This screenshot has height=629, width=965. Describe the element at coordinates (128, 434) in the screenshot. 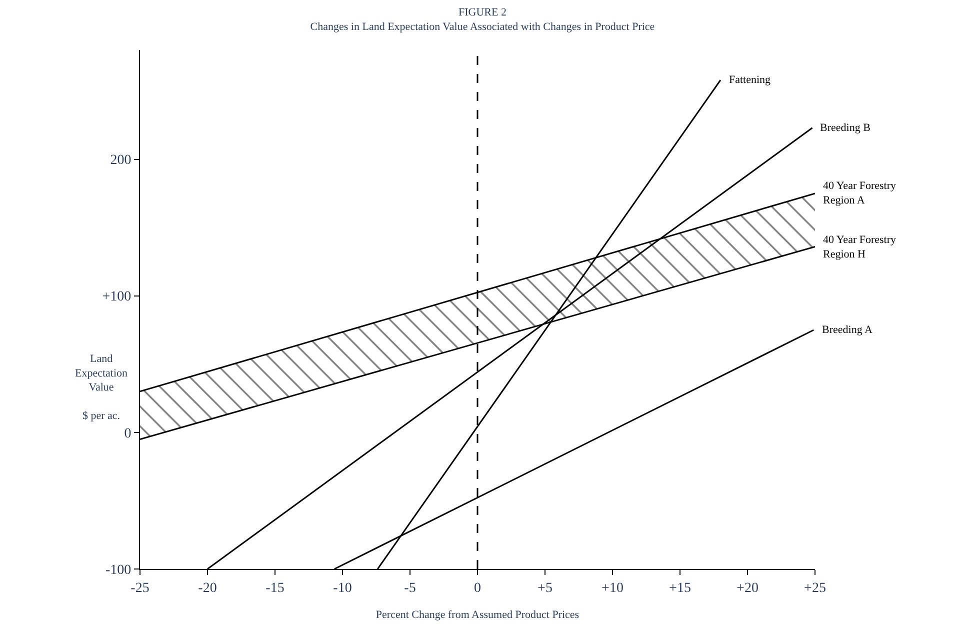

I see `y-tick-label: 0` at that location.